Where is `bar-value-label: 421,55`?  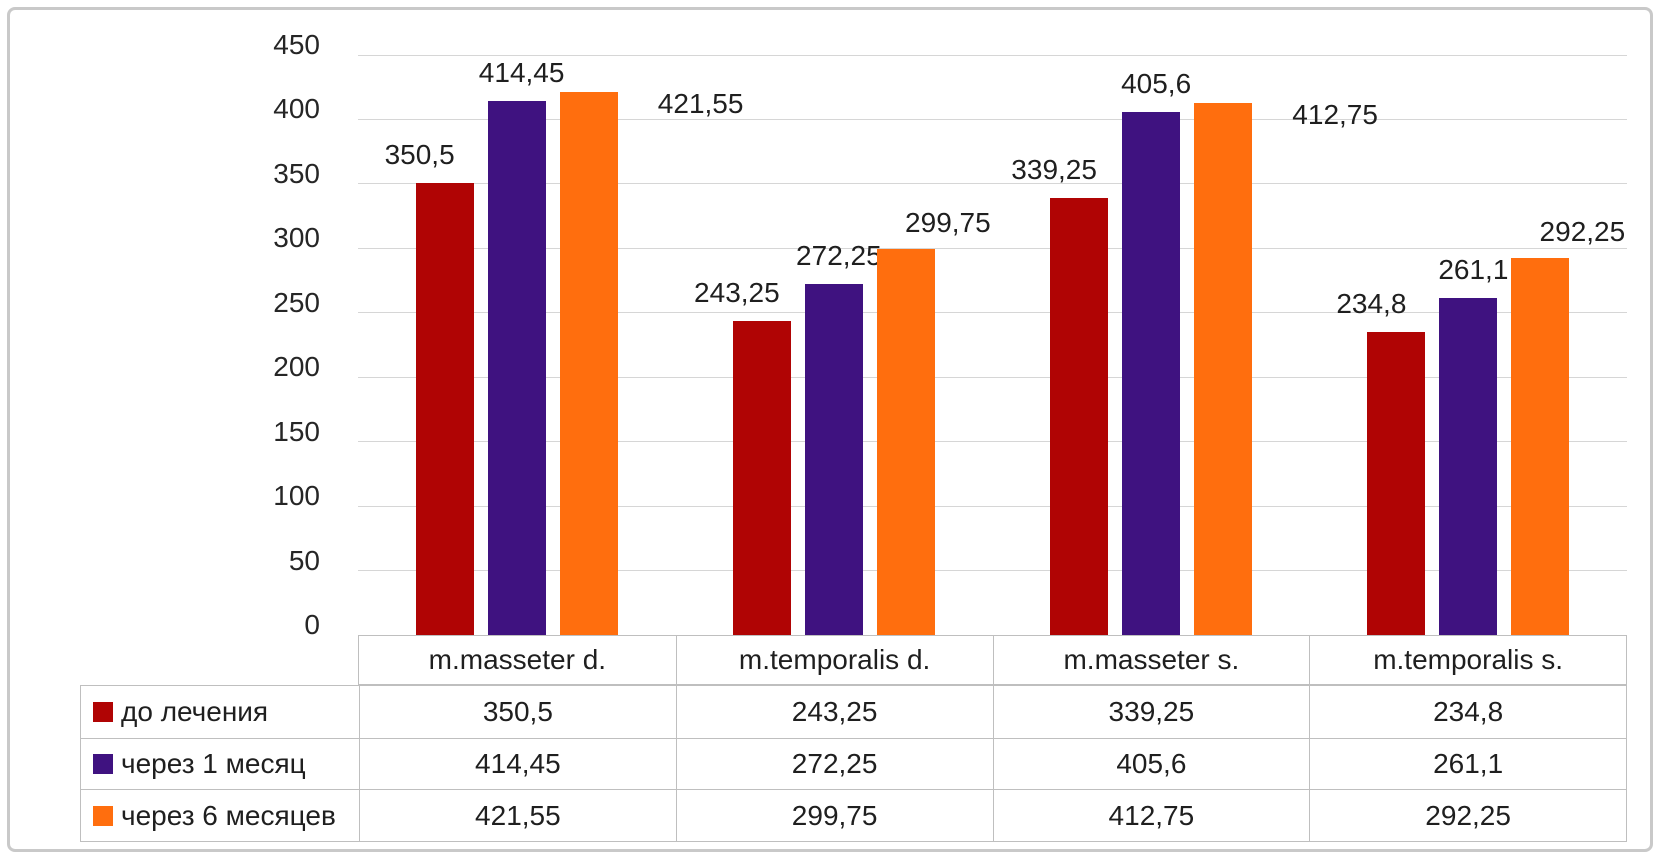 bar-value-label: 421,55 is located at coordinates (700, 103).